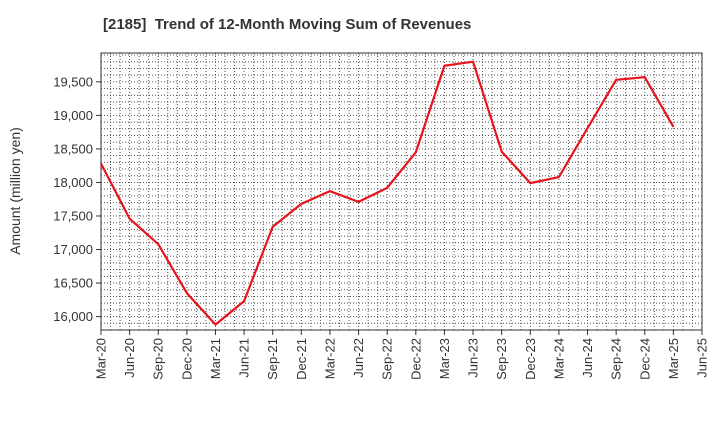 The image size is (720, 440). I want to click on x-tick-label: Mar-24, so click(558, 358).